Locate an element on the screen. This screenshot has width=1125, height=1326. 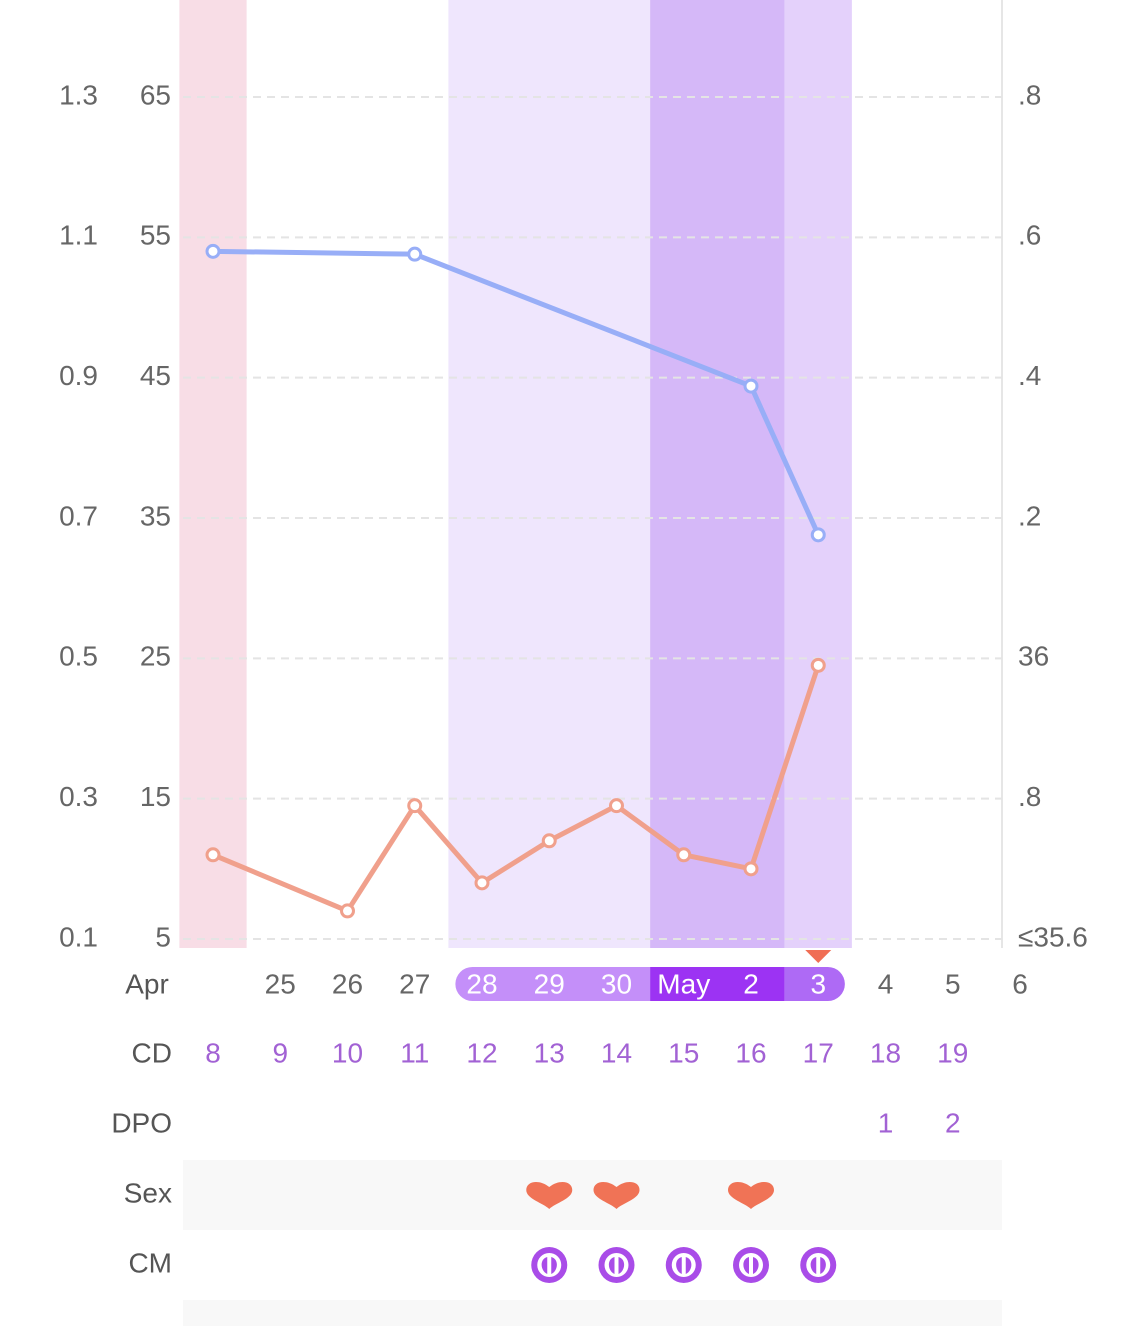
y-tick-label: 35 is located at coordinates (155, 515).